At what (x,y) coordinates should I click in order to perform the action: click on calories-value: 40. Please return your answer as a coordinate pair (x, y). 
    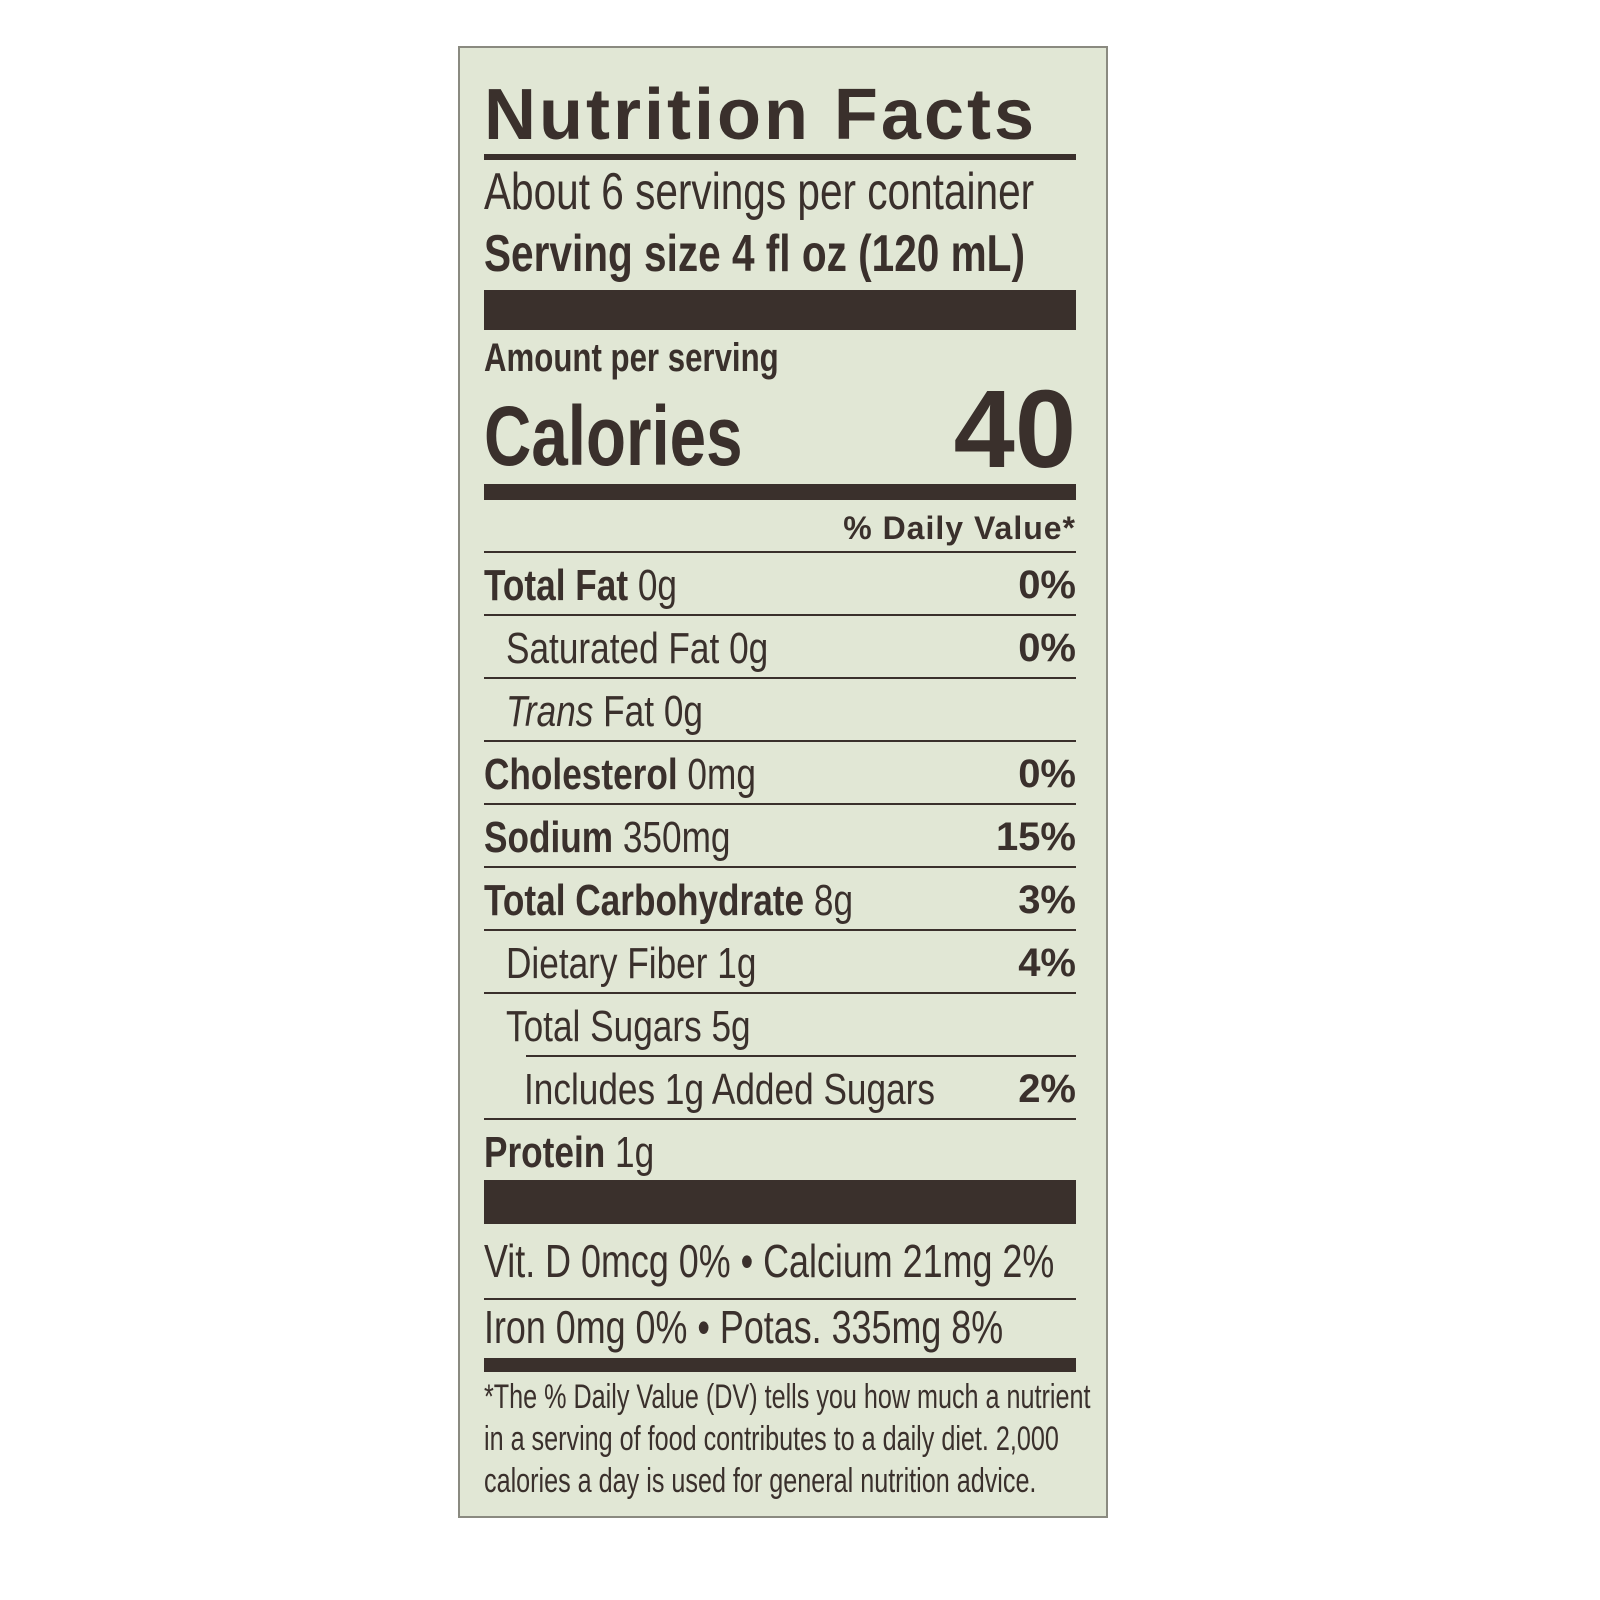
    Looking at the image, I should click on (1014, 429).